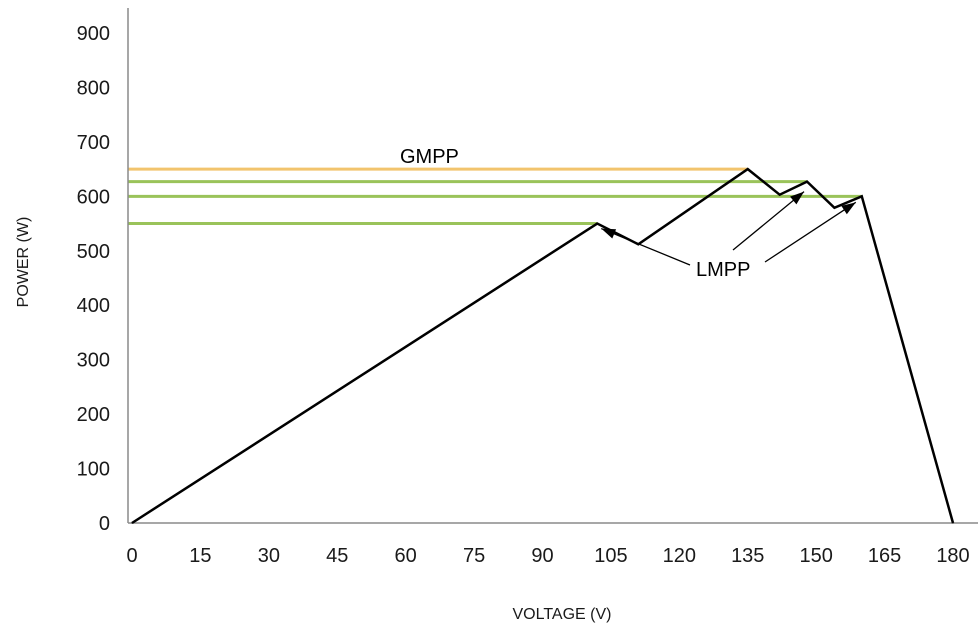  I want to click on x-axis-title: VOLTAGE (V), so click(562, 614).